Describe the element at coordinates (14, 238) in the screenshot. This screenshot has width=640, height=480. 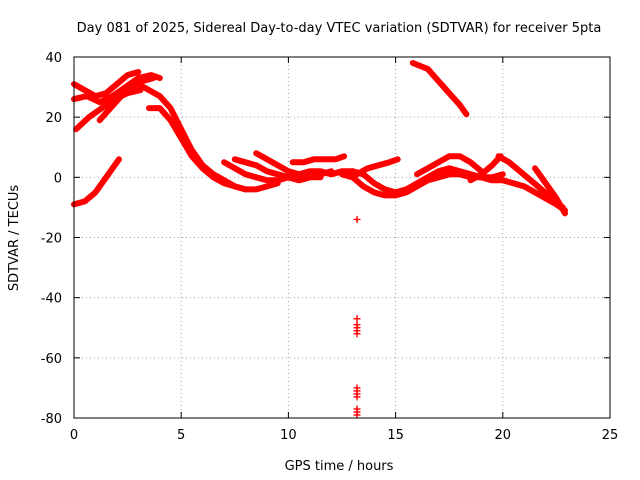
I see `y-axis-label: SDTVAR / TECUs` at that location.